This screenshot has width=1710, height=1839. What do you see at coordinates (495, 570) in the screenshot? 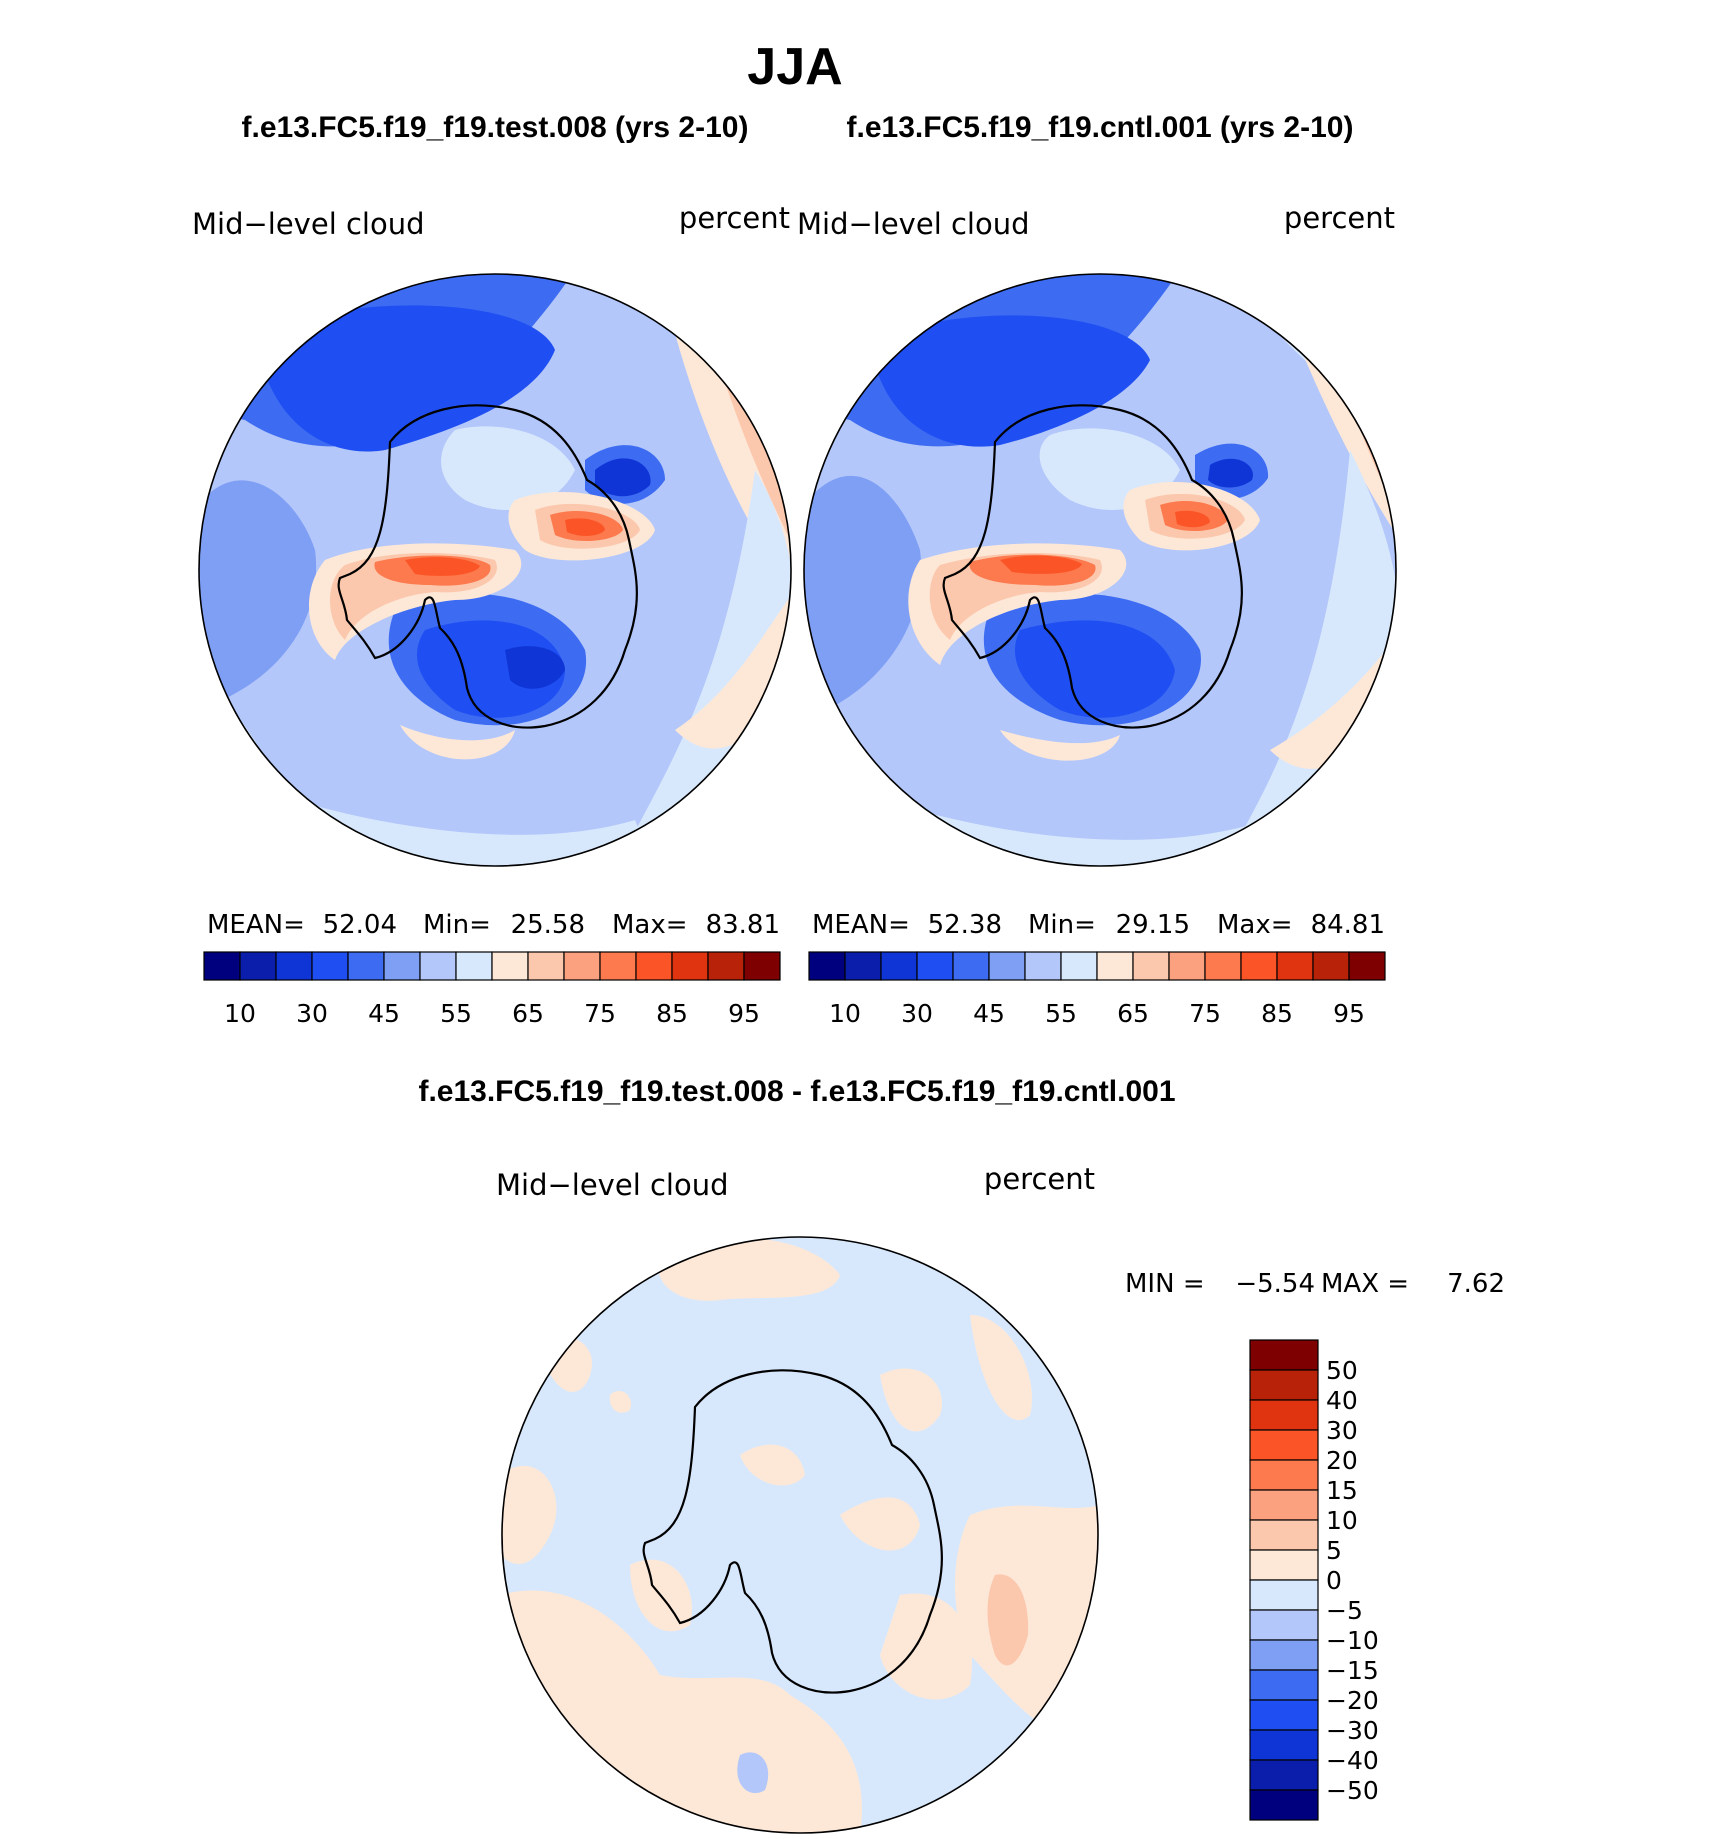
I see `panel-a-map` at bounding box center [495, 570].